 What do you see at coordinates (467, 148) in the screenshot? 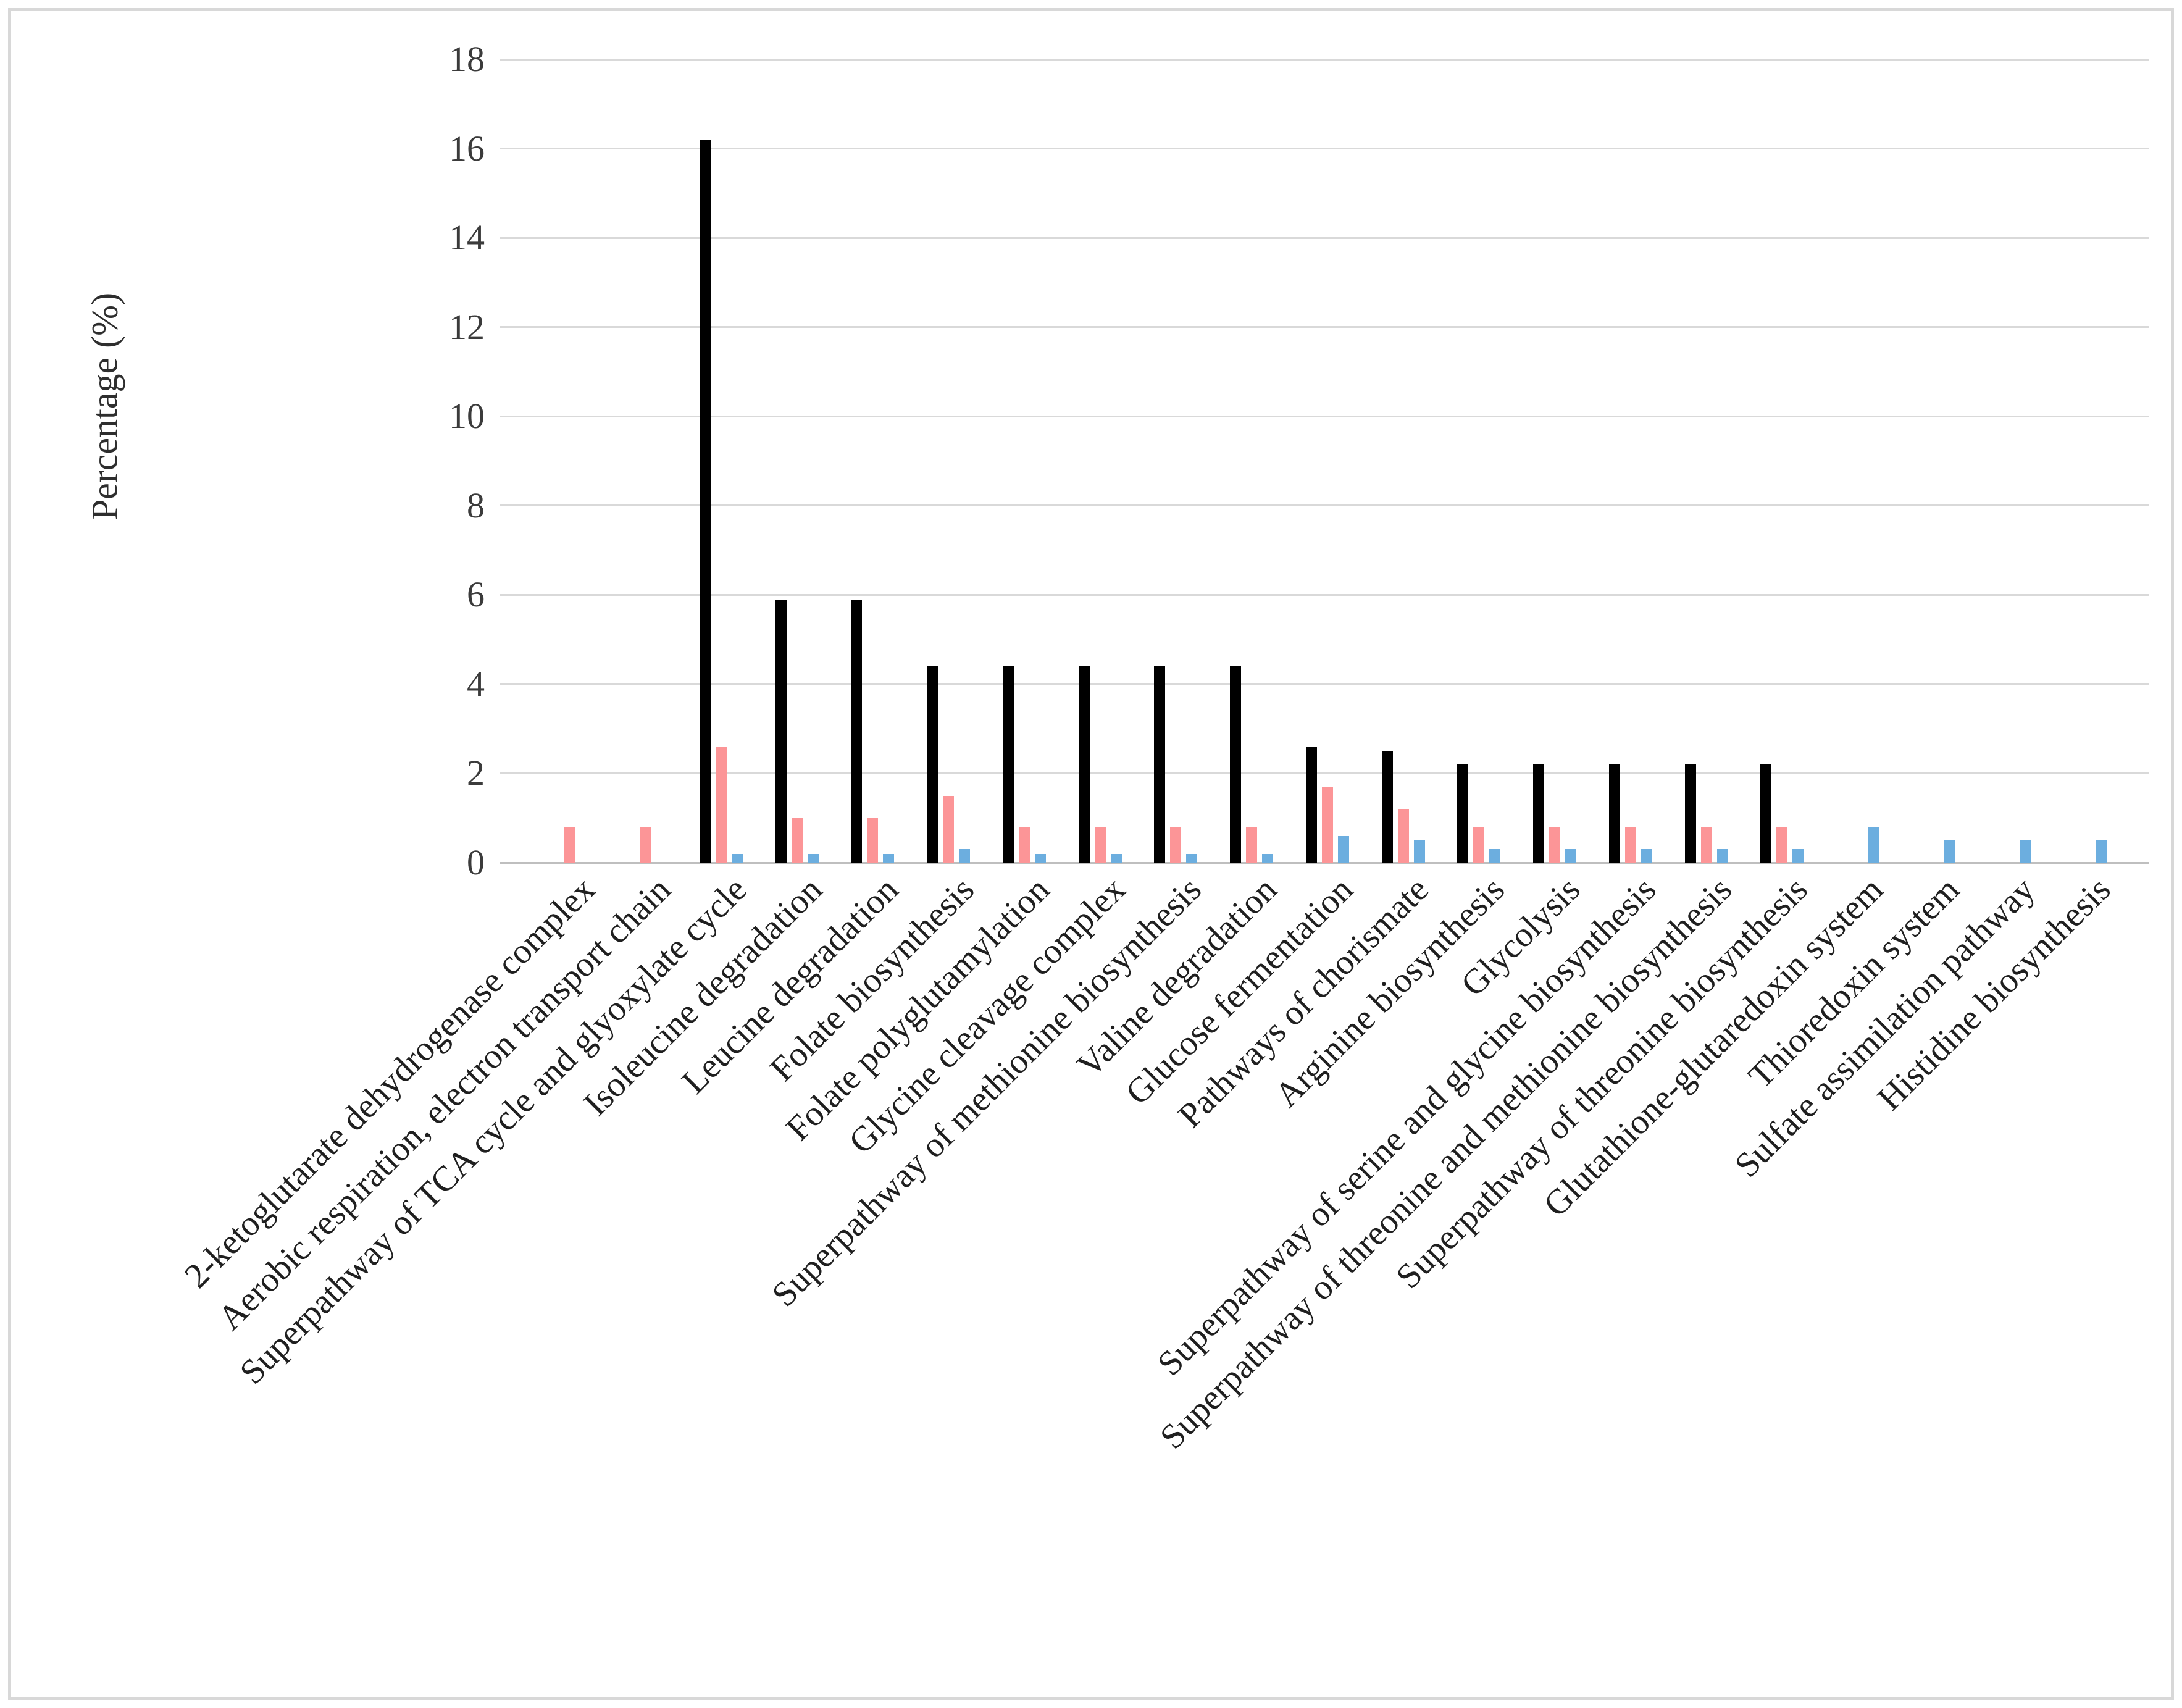
I see `y-axis-tick-label: 16` at bounding box center [467, 148].